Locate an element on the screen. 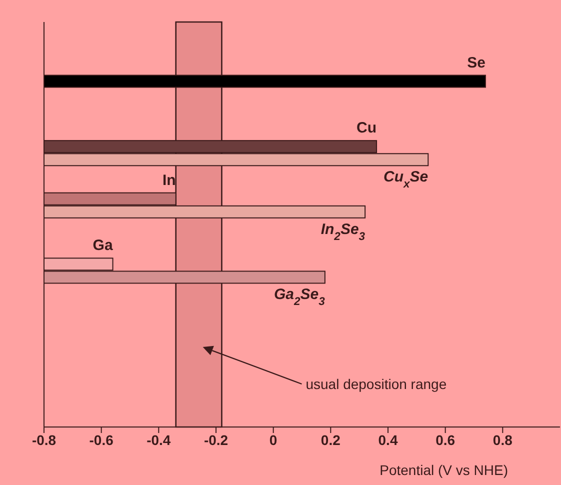 The height and width of the screenshot is (485, 561). x-tick-label: 0.4 is located at coordinates (388, 440).